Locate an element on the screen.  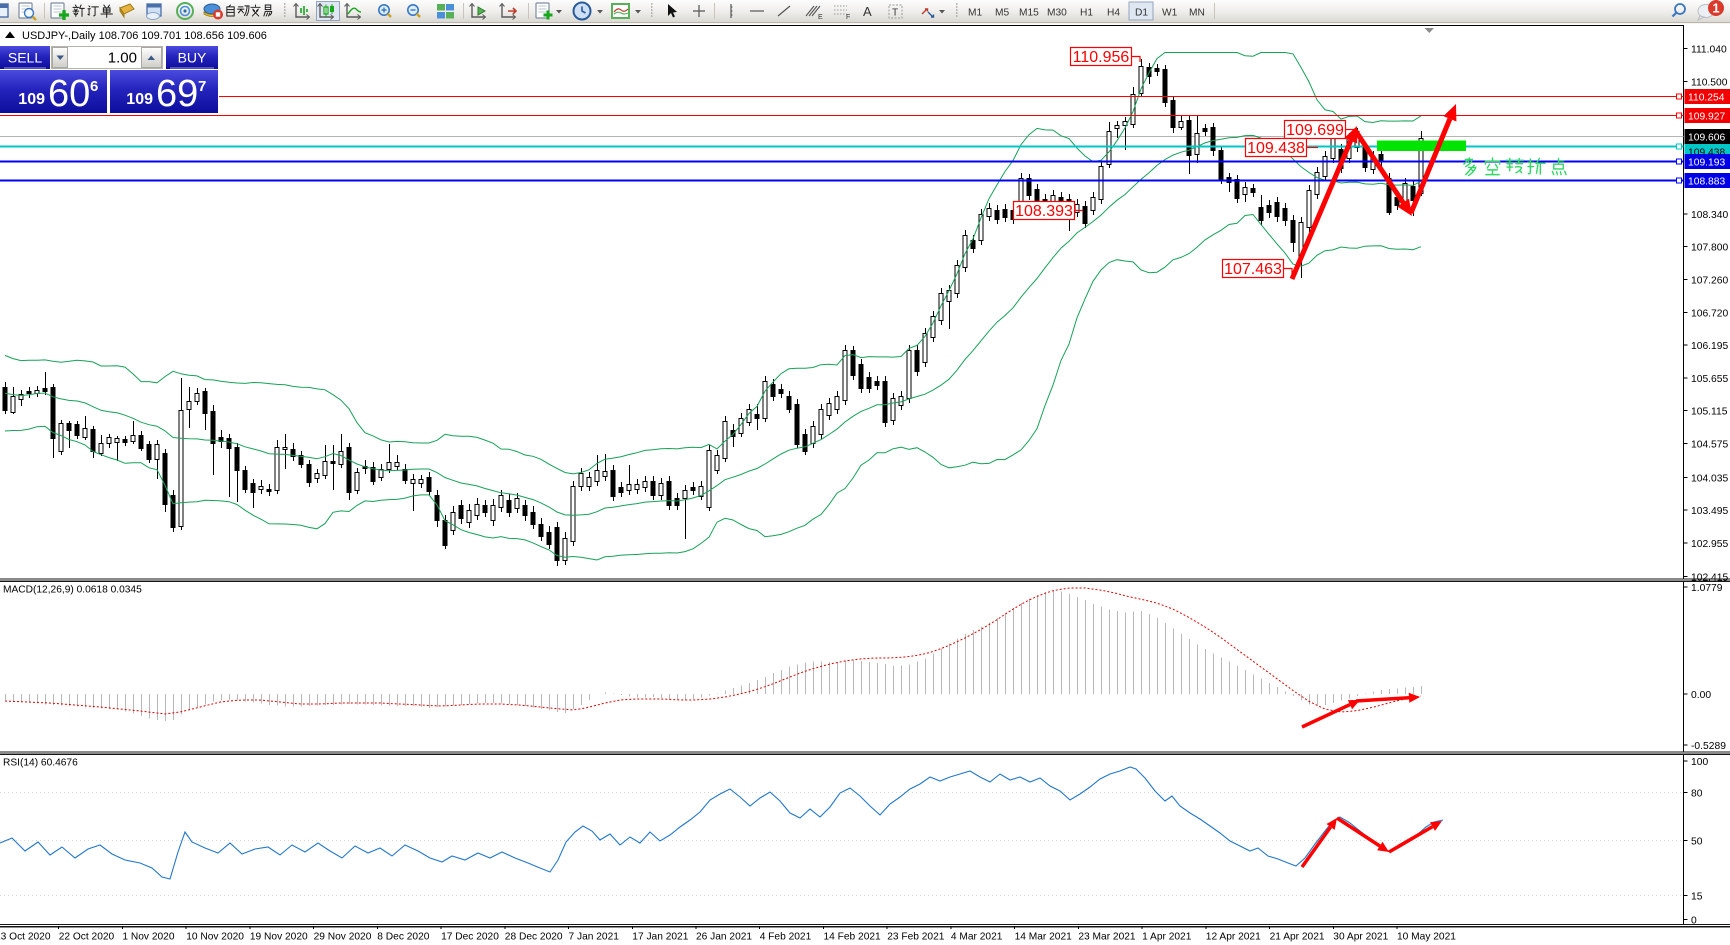
svg-text: 109.606 is located at coordinates (1706, 138).